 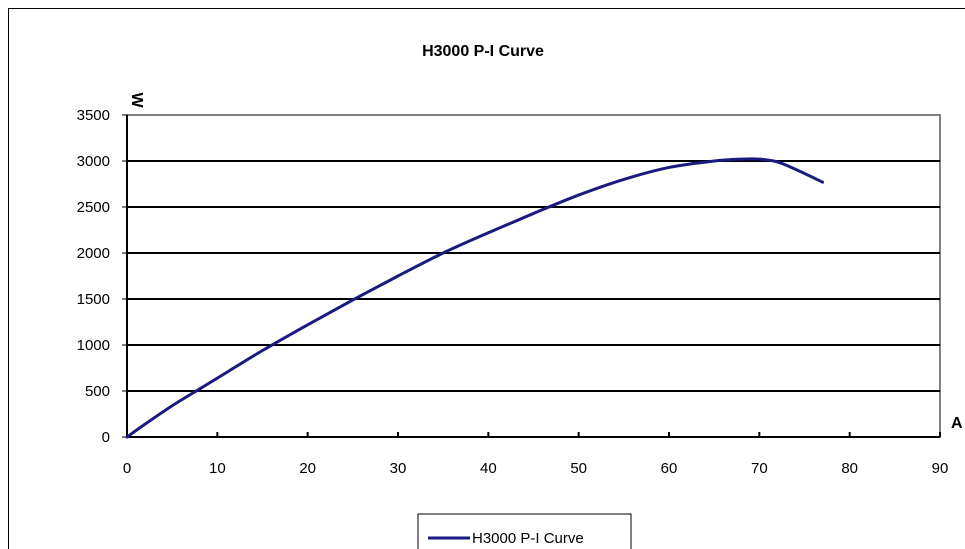 I want to click on x-tick-label: 30, so click(x=398, y=468).